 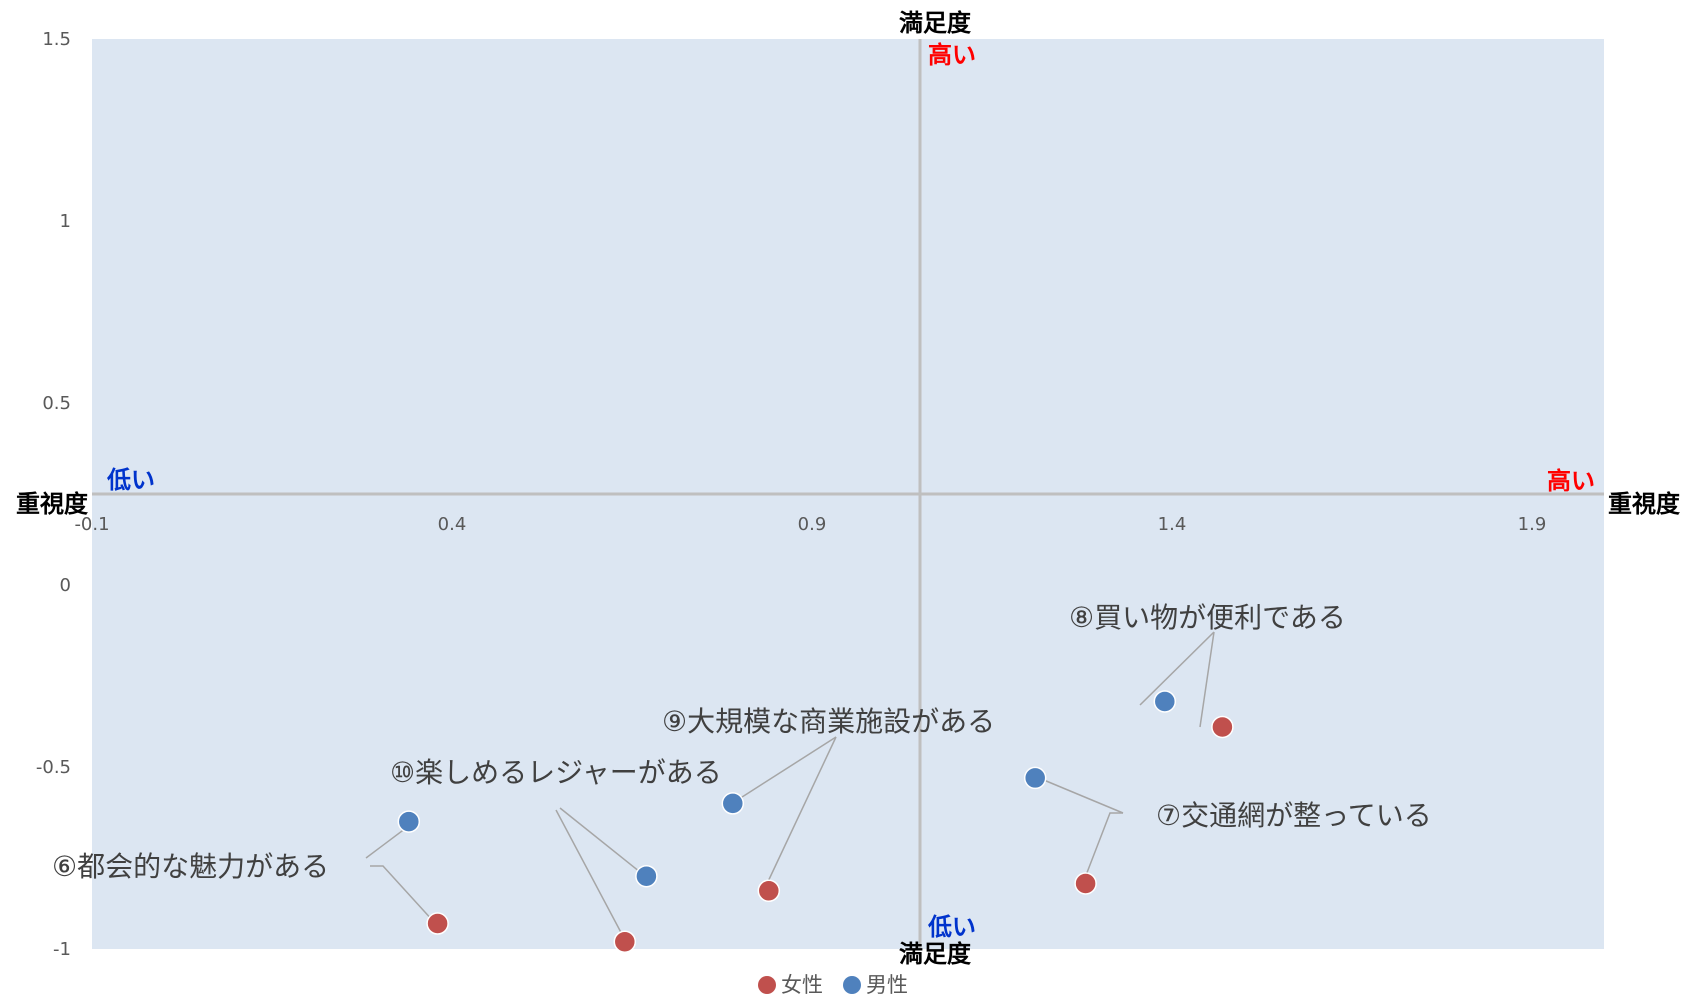 What do you see at coordinates (52, 504) in the screenshot?
I see `x-axis-title-left: 重視度` at bounding box center [52, 504].